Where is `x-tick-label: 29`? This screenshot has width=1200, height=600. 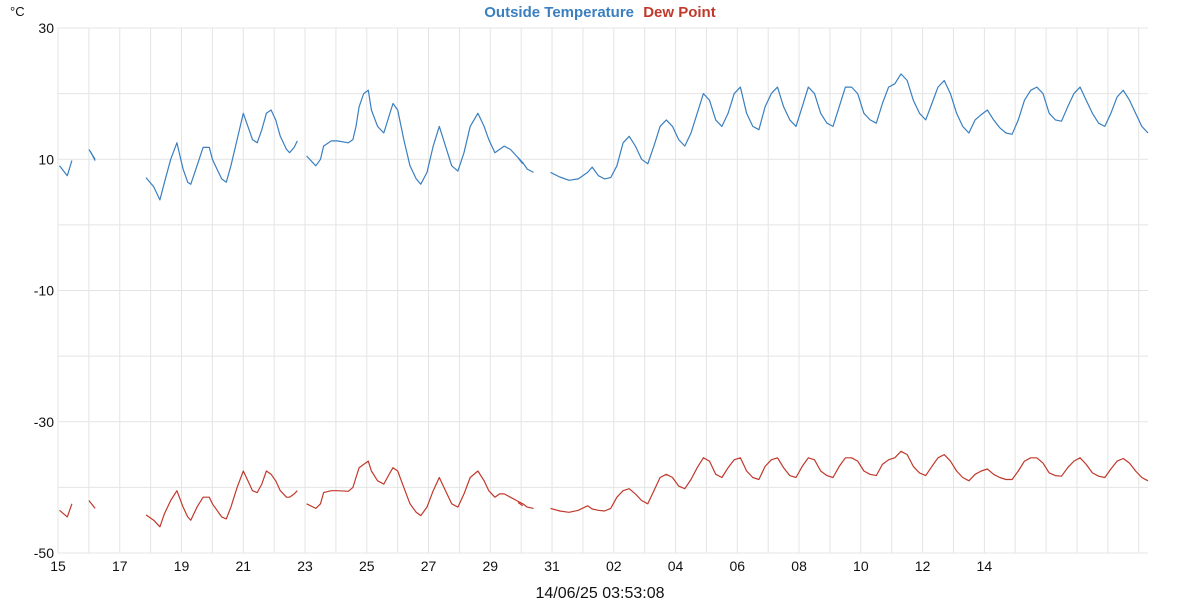 x-tick-label: 29 is located at coordinates (491, 566).